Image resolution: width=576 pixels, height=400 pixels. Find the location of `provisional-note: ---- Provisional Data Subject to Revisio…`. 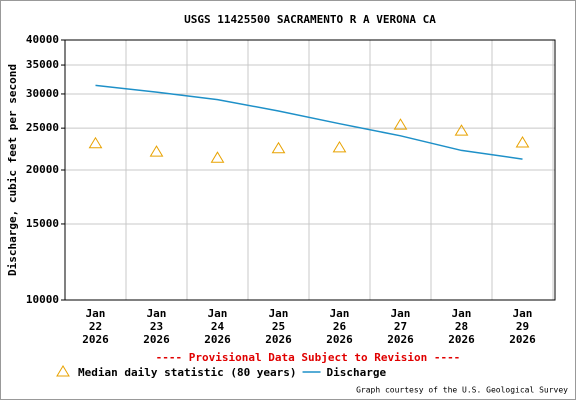

provisional-note: ---- Provisional Data Subject to Revisio… is located at coordinates (308, 357).